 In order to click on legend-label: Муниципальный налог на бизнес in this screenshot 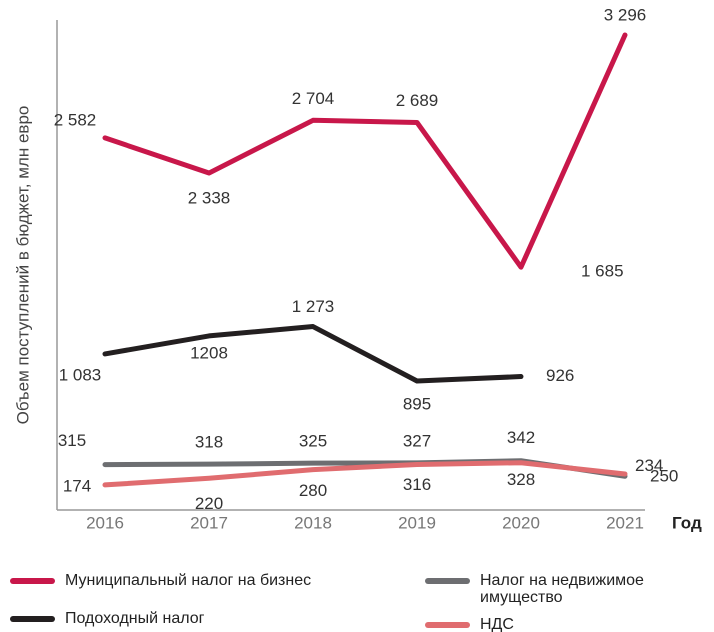, I will do `click(188, 580)`.